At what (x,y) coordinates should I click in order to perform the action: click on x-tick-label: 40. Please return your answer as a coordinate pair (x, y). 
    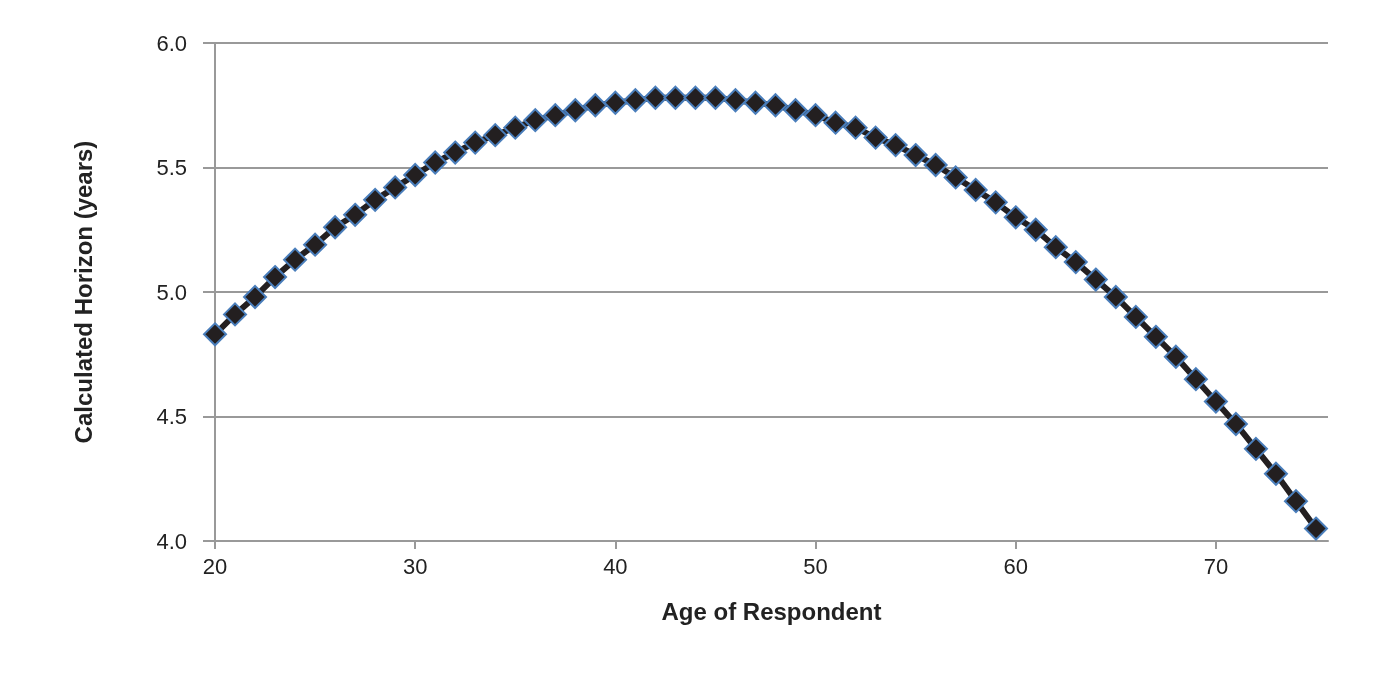
    Looking at the image, I should click on (615, 566).